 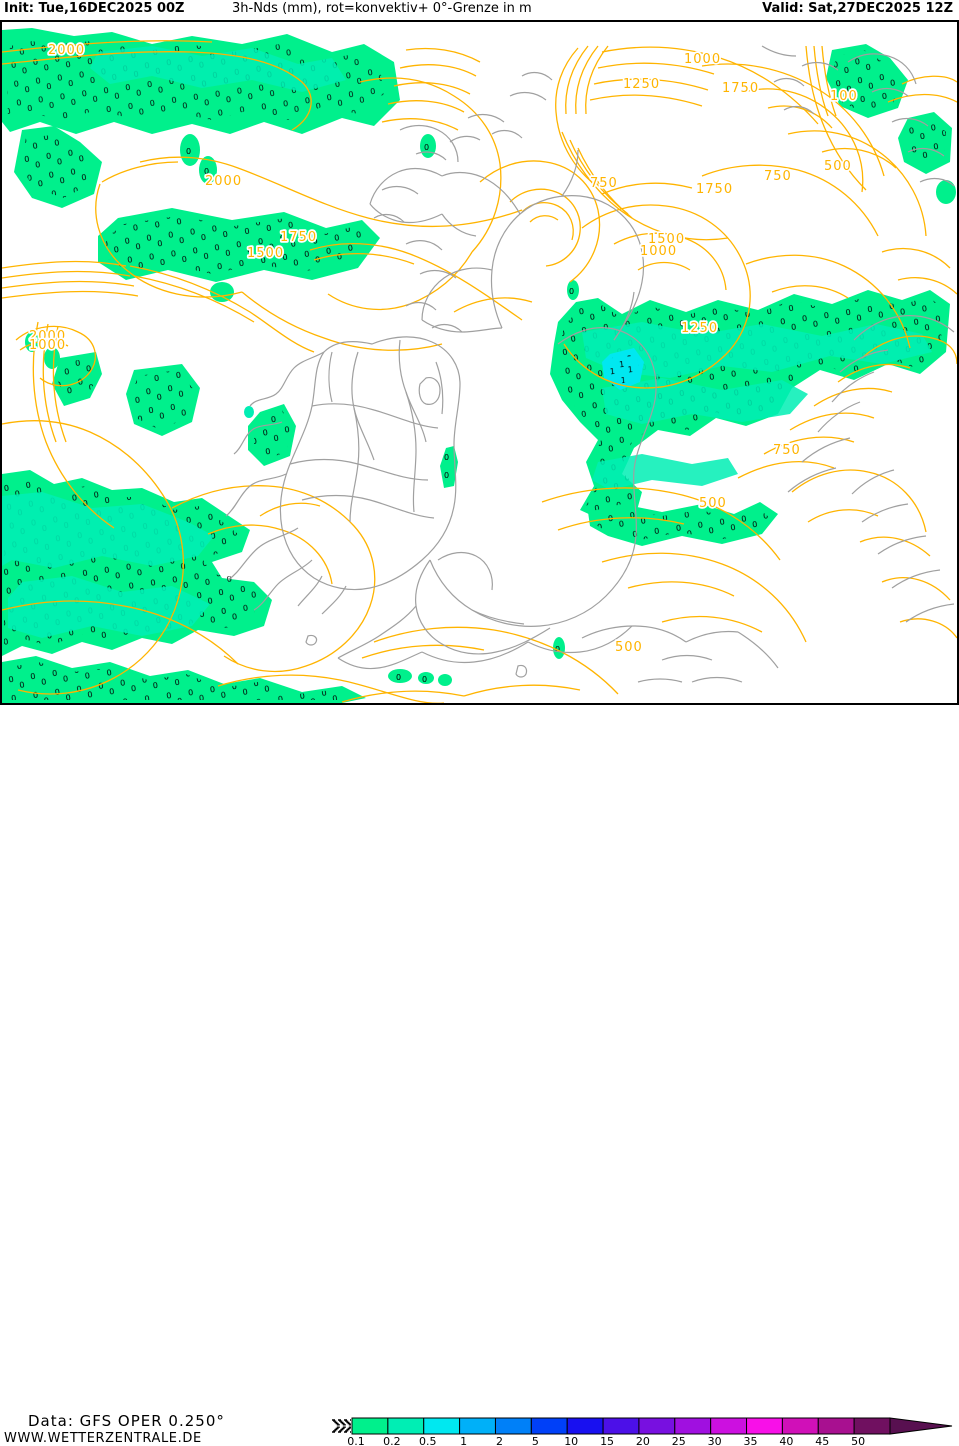 I want to click on legend-overflow-arrow, so click(x=921, y=1426).